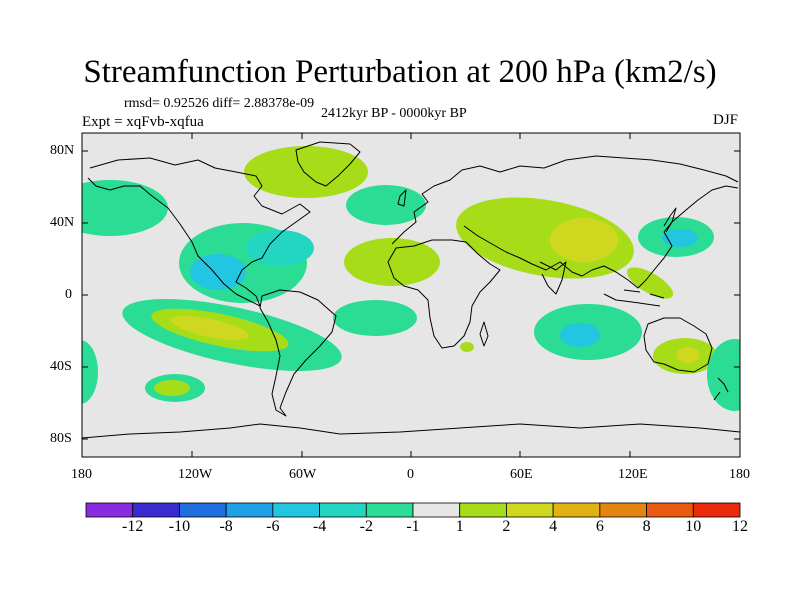 Image resolution: width=800 pixels, height=600 pixels. Describe the element at coordinates (172, 388) in the screenshot. I see `anomaly-south-pacific-positive` at that location.